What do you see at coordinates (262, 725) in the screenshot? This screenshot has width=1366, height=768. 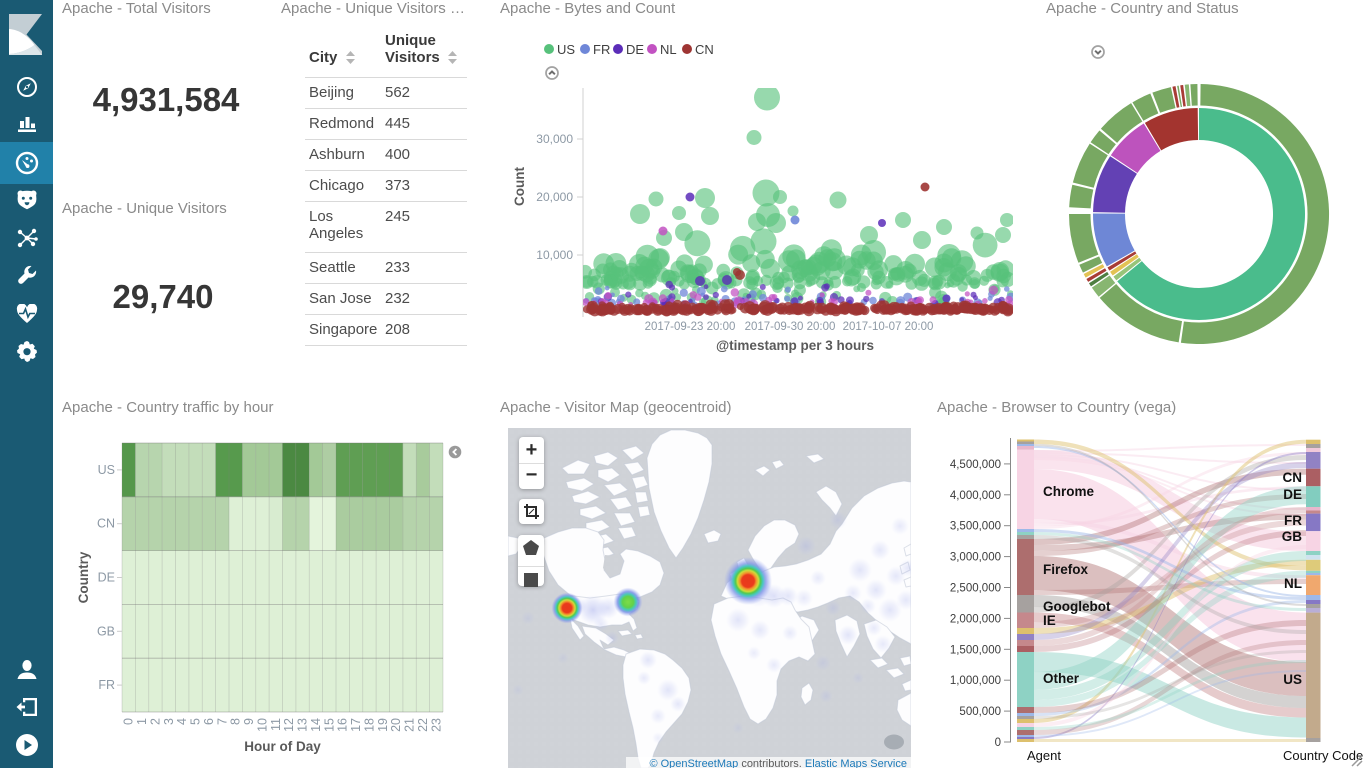 I see `svg-text: 10` at bounding box center [262, 725].